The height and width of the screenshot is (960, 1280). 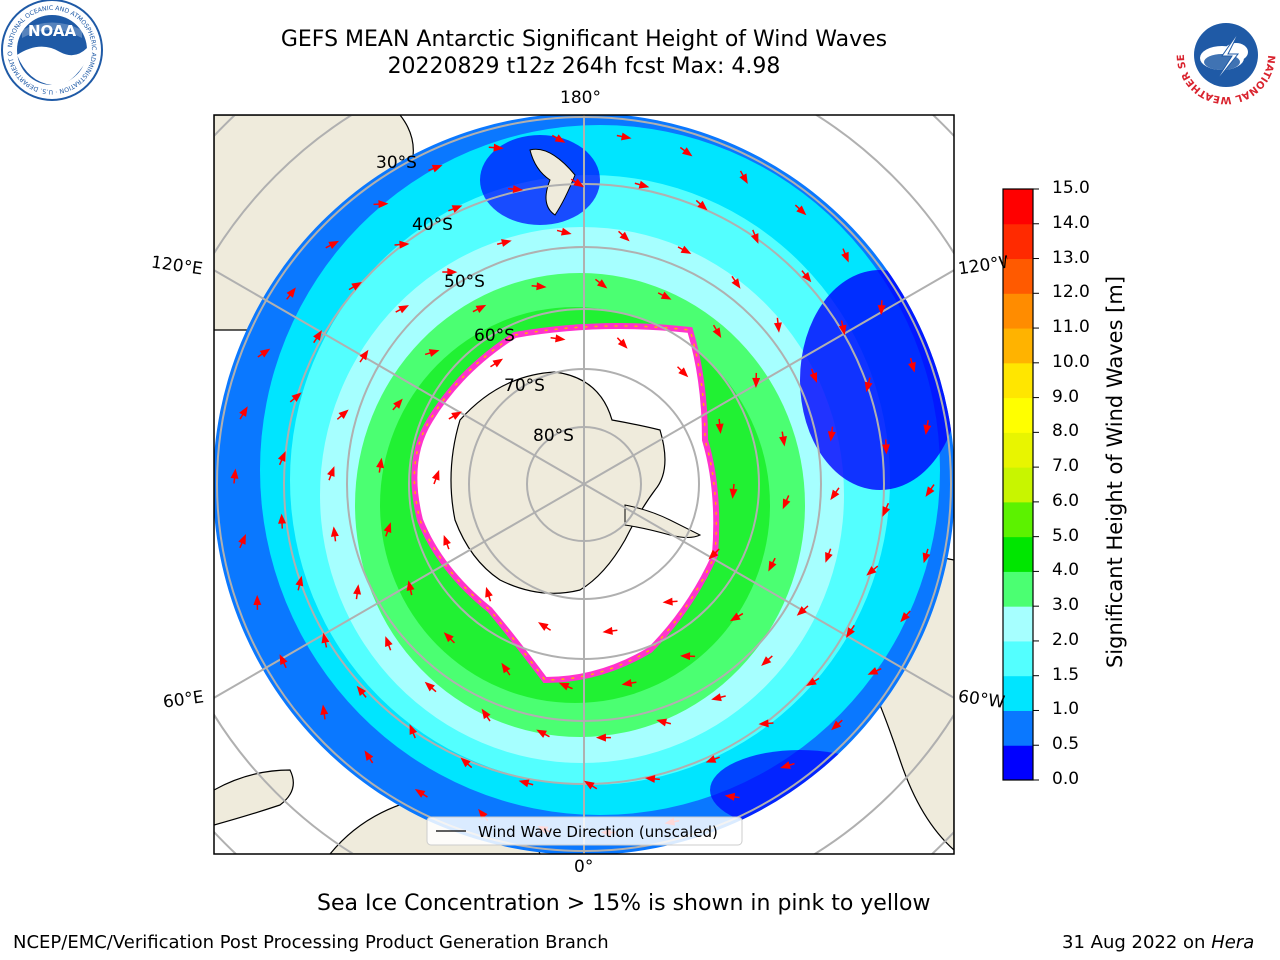 I want to click on svg-text: NATIONAL WEATHER SERVICE, so click(x=638, y=52).